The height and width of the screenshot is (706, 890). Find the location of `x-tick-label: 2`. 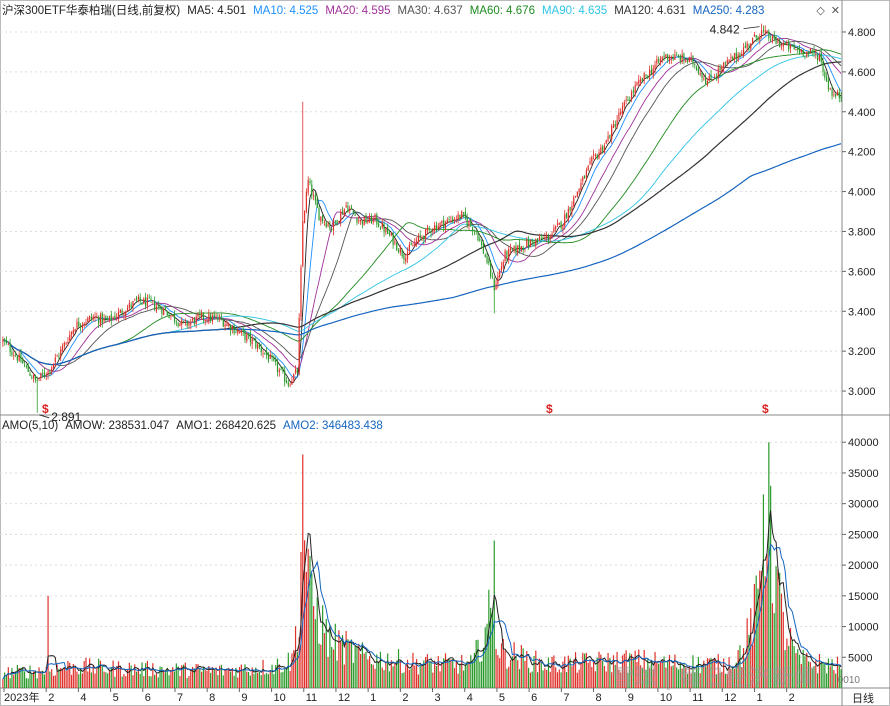

x-tick-label: 2 is located at coordinates (792, 698).